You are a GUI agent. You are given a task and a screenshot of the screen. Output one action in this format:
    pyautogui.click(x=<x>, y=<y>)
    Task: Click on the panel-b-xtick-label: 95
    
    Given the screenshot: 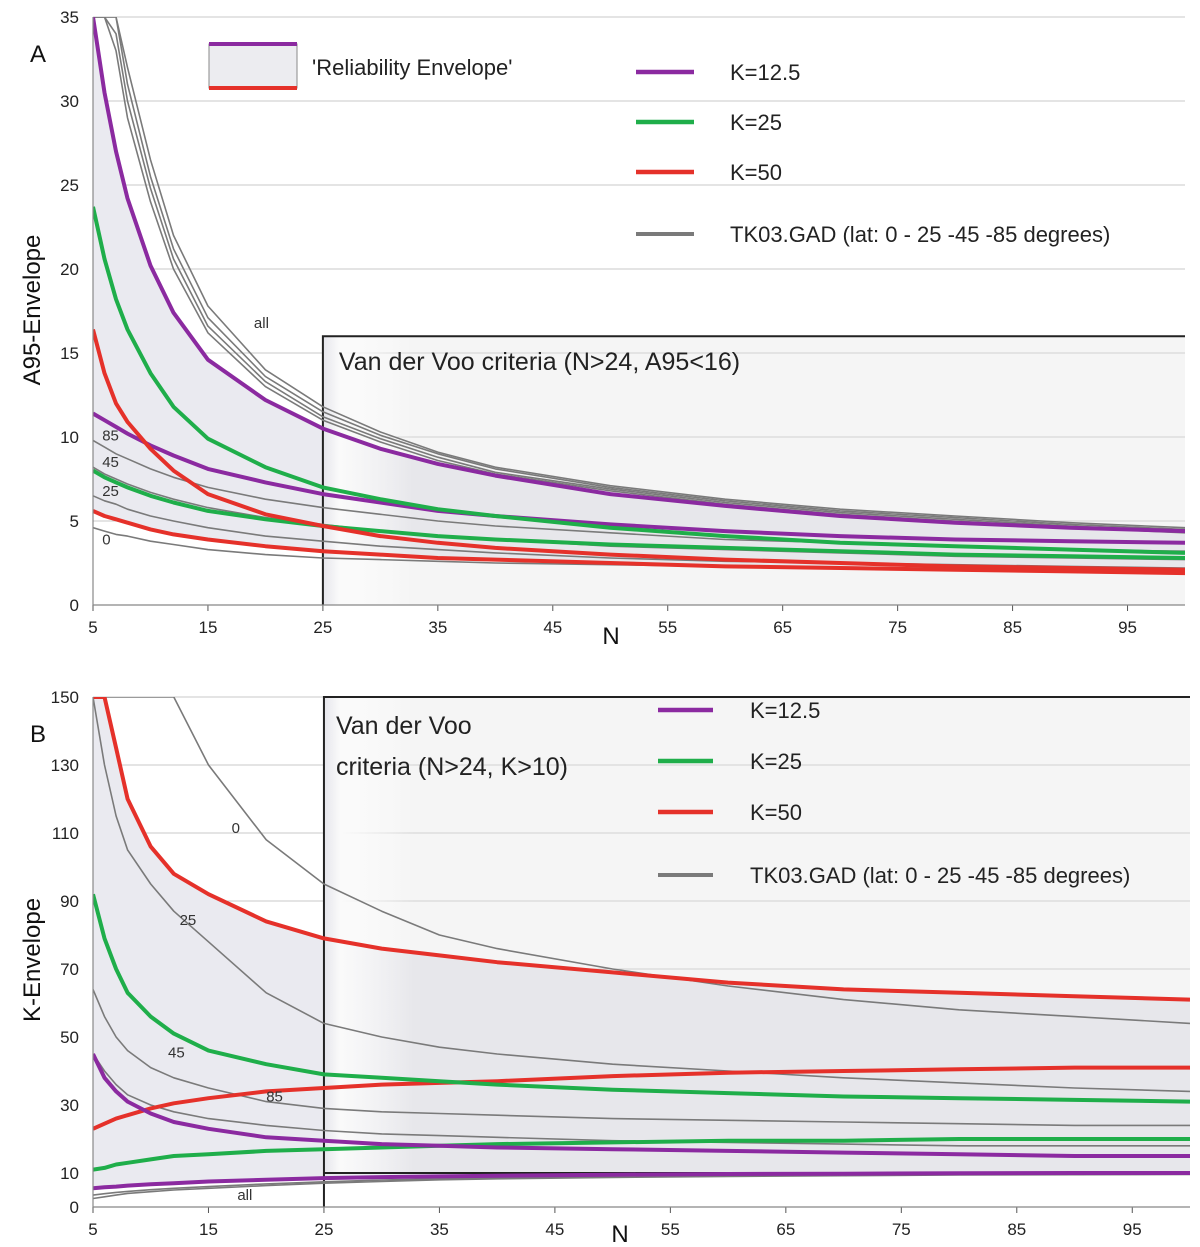 What is the action you would take?
    pyautogui.click(x=1132, y=1229)
    